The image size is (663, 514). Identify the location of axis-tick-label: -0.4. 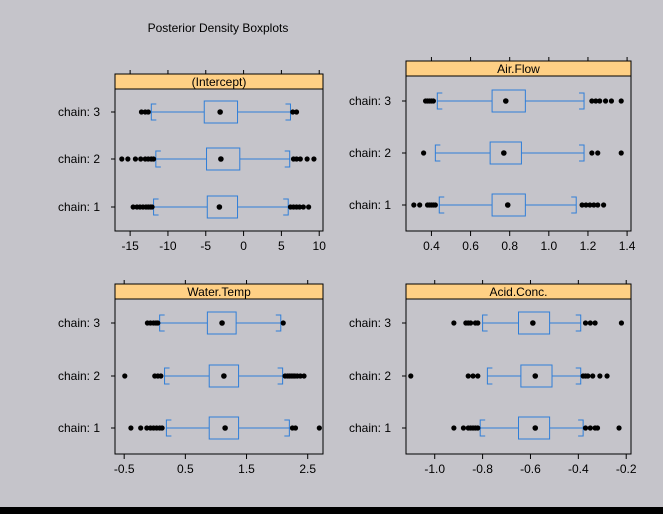
(578, 469).